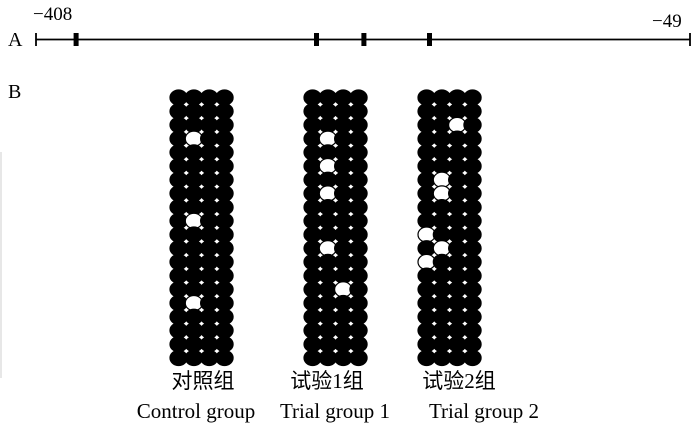  I want to click on start-position-label: −408, so click(52, 14).